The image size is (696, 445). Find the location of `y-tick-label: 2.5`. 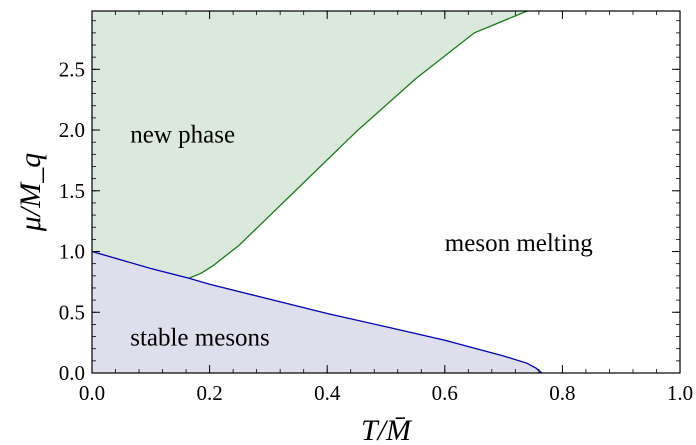

y-tick-label: 2.5 is located at coordinates (72, 69).